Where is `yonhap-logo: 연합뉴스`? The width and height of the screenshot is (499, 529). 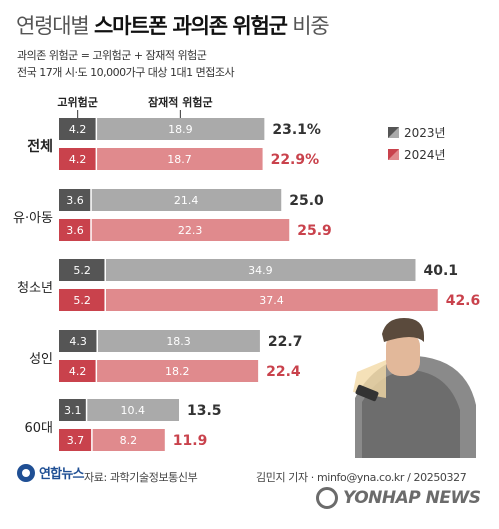
yonhap-logo: 연합뉴스 is located at coordinates (50, 472).